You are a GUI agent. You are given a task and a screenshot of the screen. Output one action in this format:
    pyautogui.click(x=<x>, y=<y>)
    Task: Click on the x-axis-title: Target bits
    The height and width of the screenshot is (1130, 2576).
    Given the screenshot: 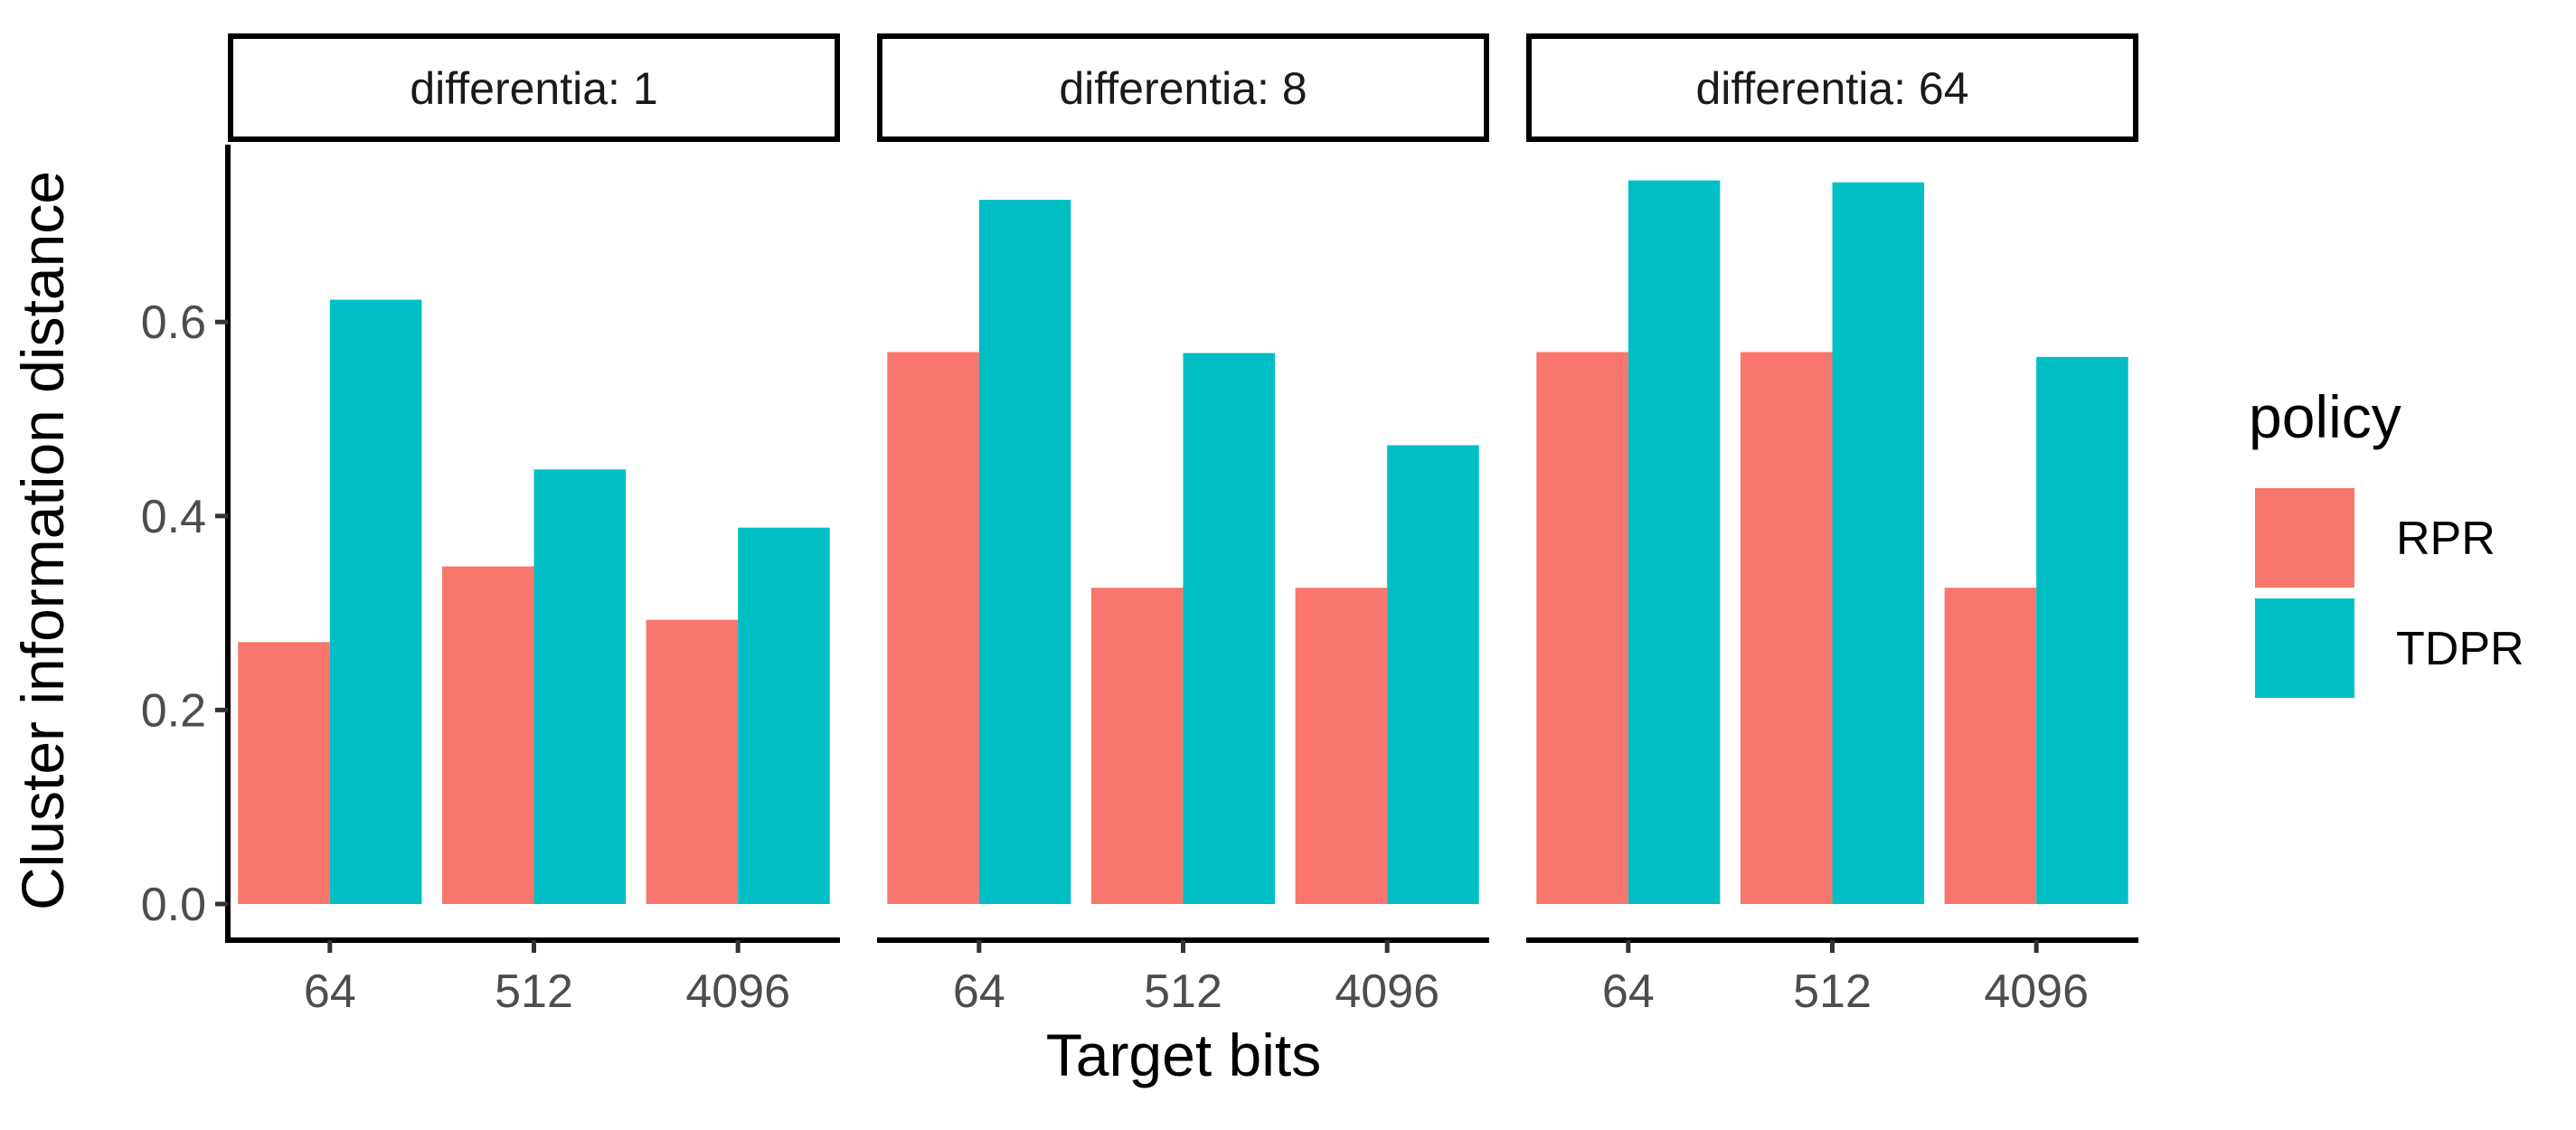 What is the action you would take?
    pyautogui.click(x=1183, y=1055)
    